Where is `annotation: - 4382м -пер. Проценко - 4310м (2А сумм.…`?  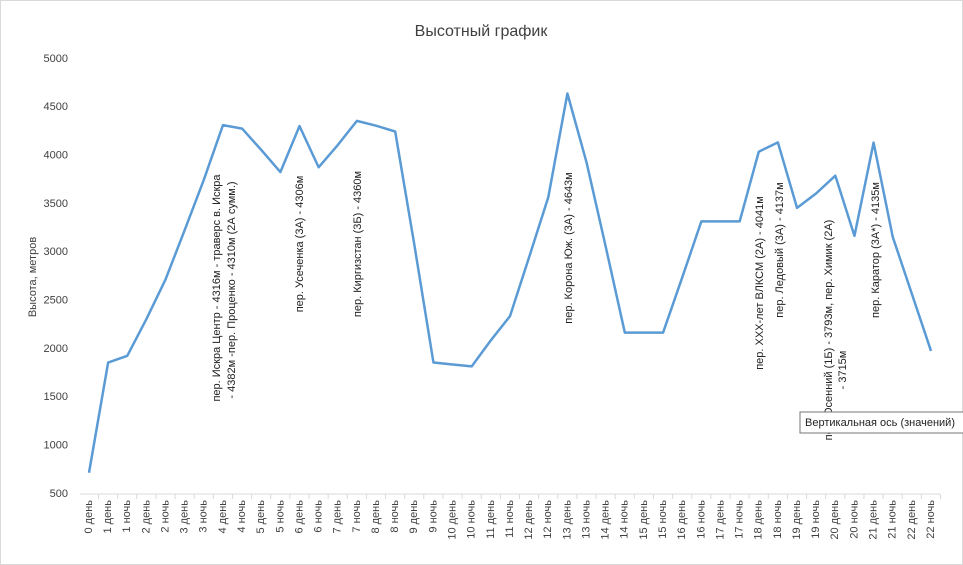 annotation: - 4382м -пер. Проценко - 4310м (2А сумм.… is located at coordinates (232, 289).